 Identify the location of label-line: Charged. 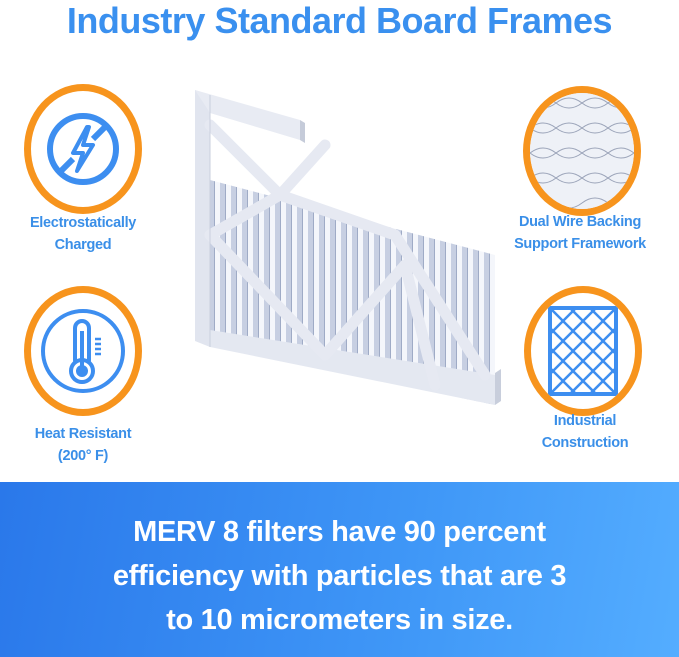
(83, 245).